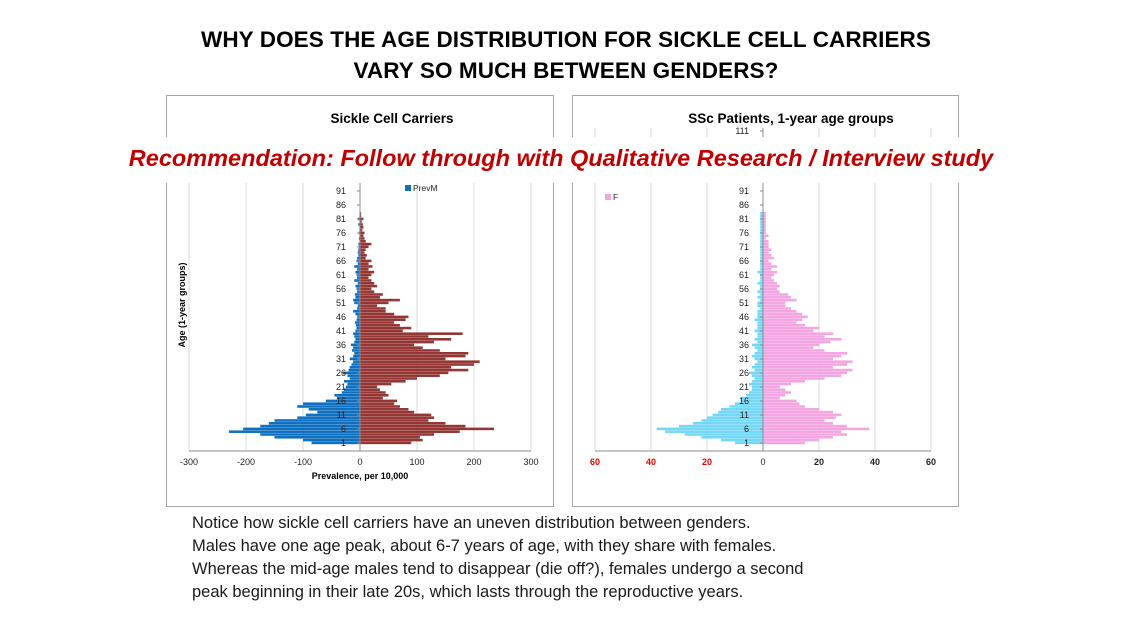 Image resolution: width=1132 pixels, height=636 pixels. I want to click on legend-label-f: F, so click(615, 197).